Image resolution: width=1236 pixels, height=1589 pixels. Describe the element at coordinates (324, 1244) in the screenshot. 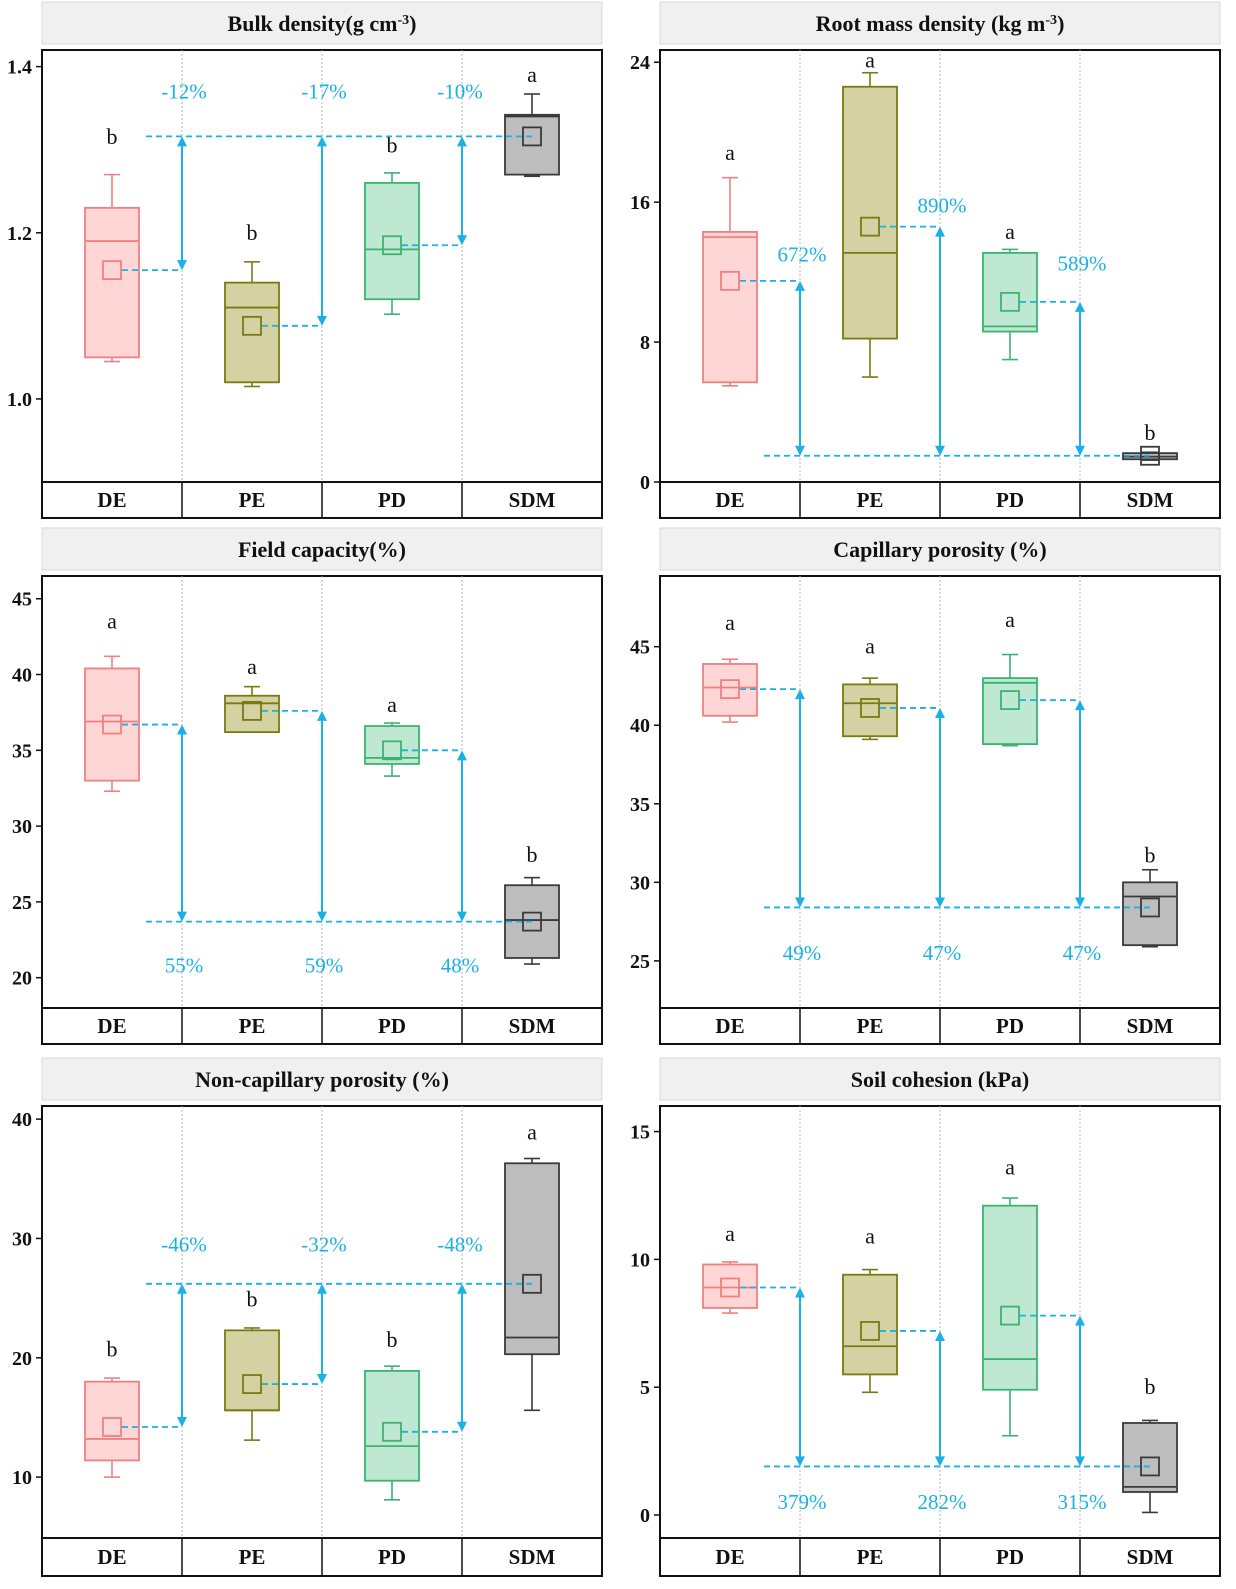

I see `percent-change-label: -32%` at that location.